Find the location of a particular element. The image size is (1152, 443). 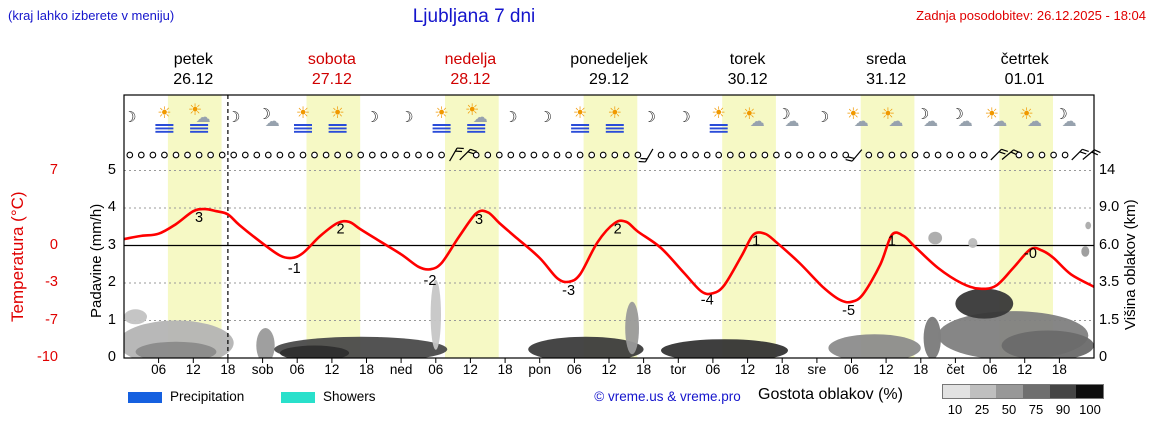

precip-tick: 2 is located at coordinates (111, 282).